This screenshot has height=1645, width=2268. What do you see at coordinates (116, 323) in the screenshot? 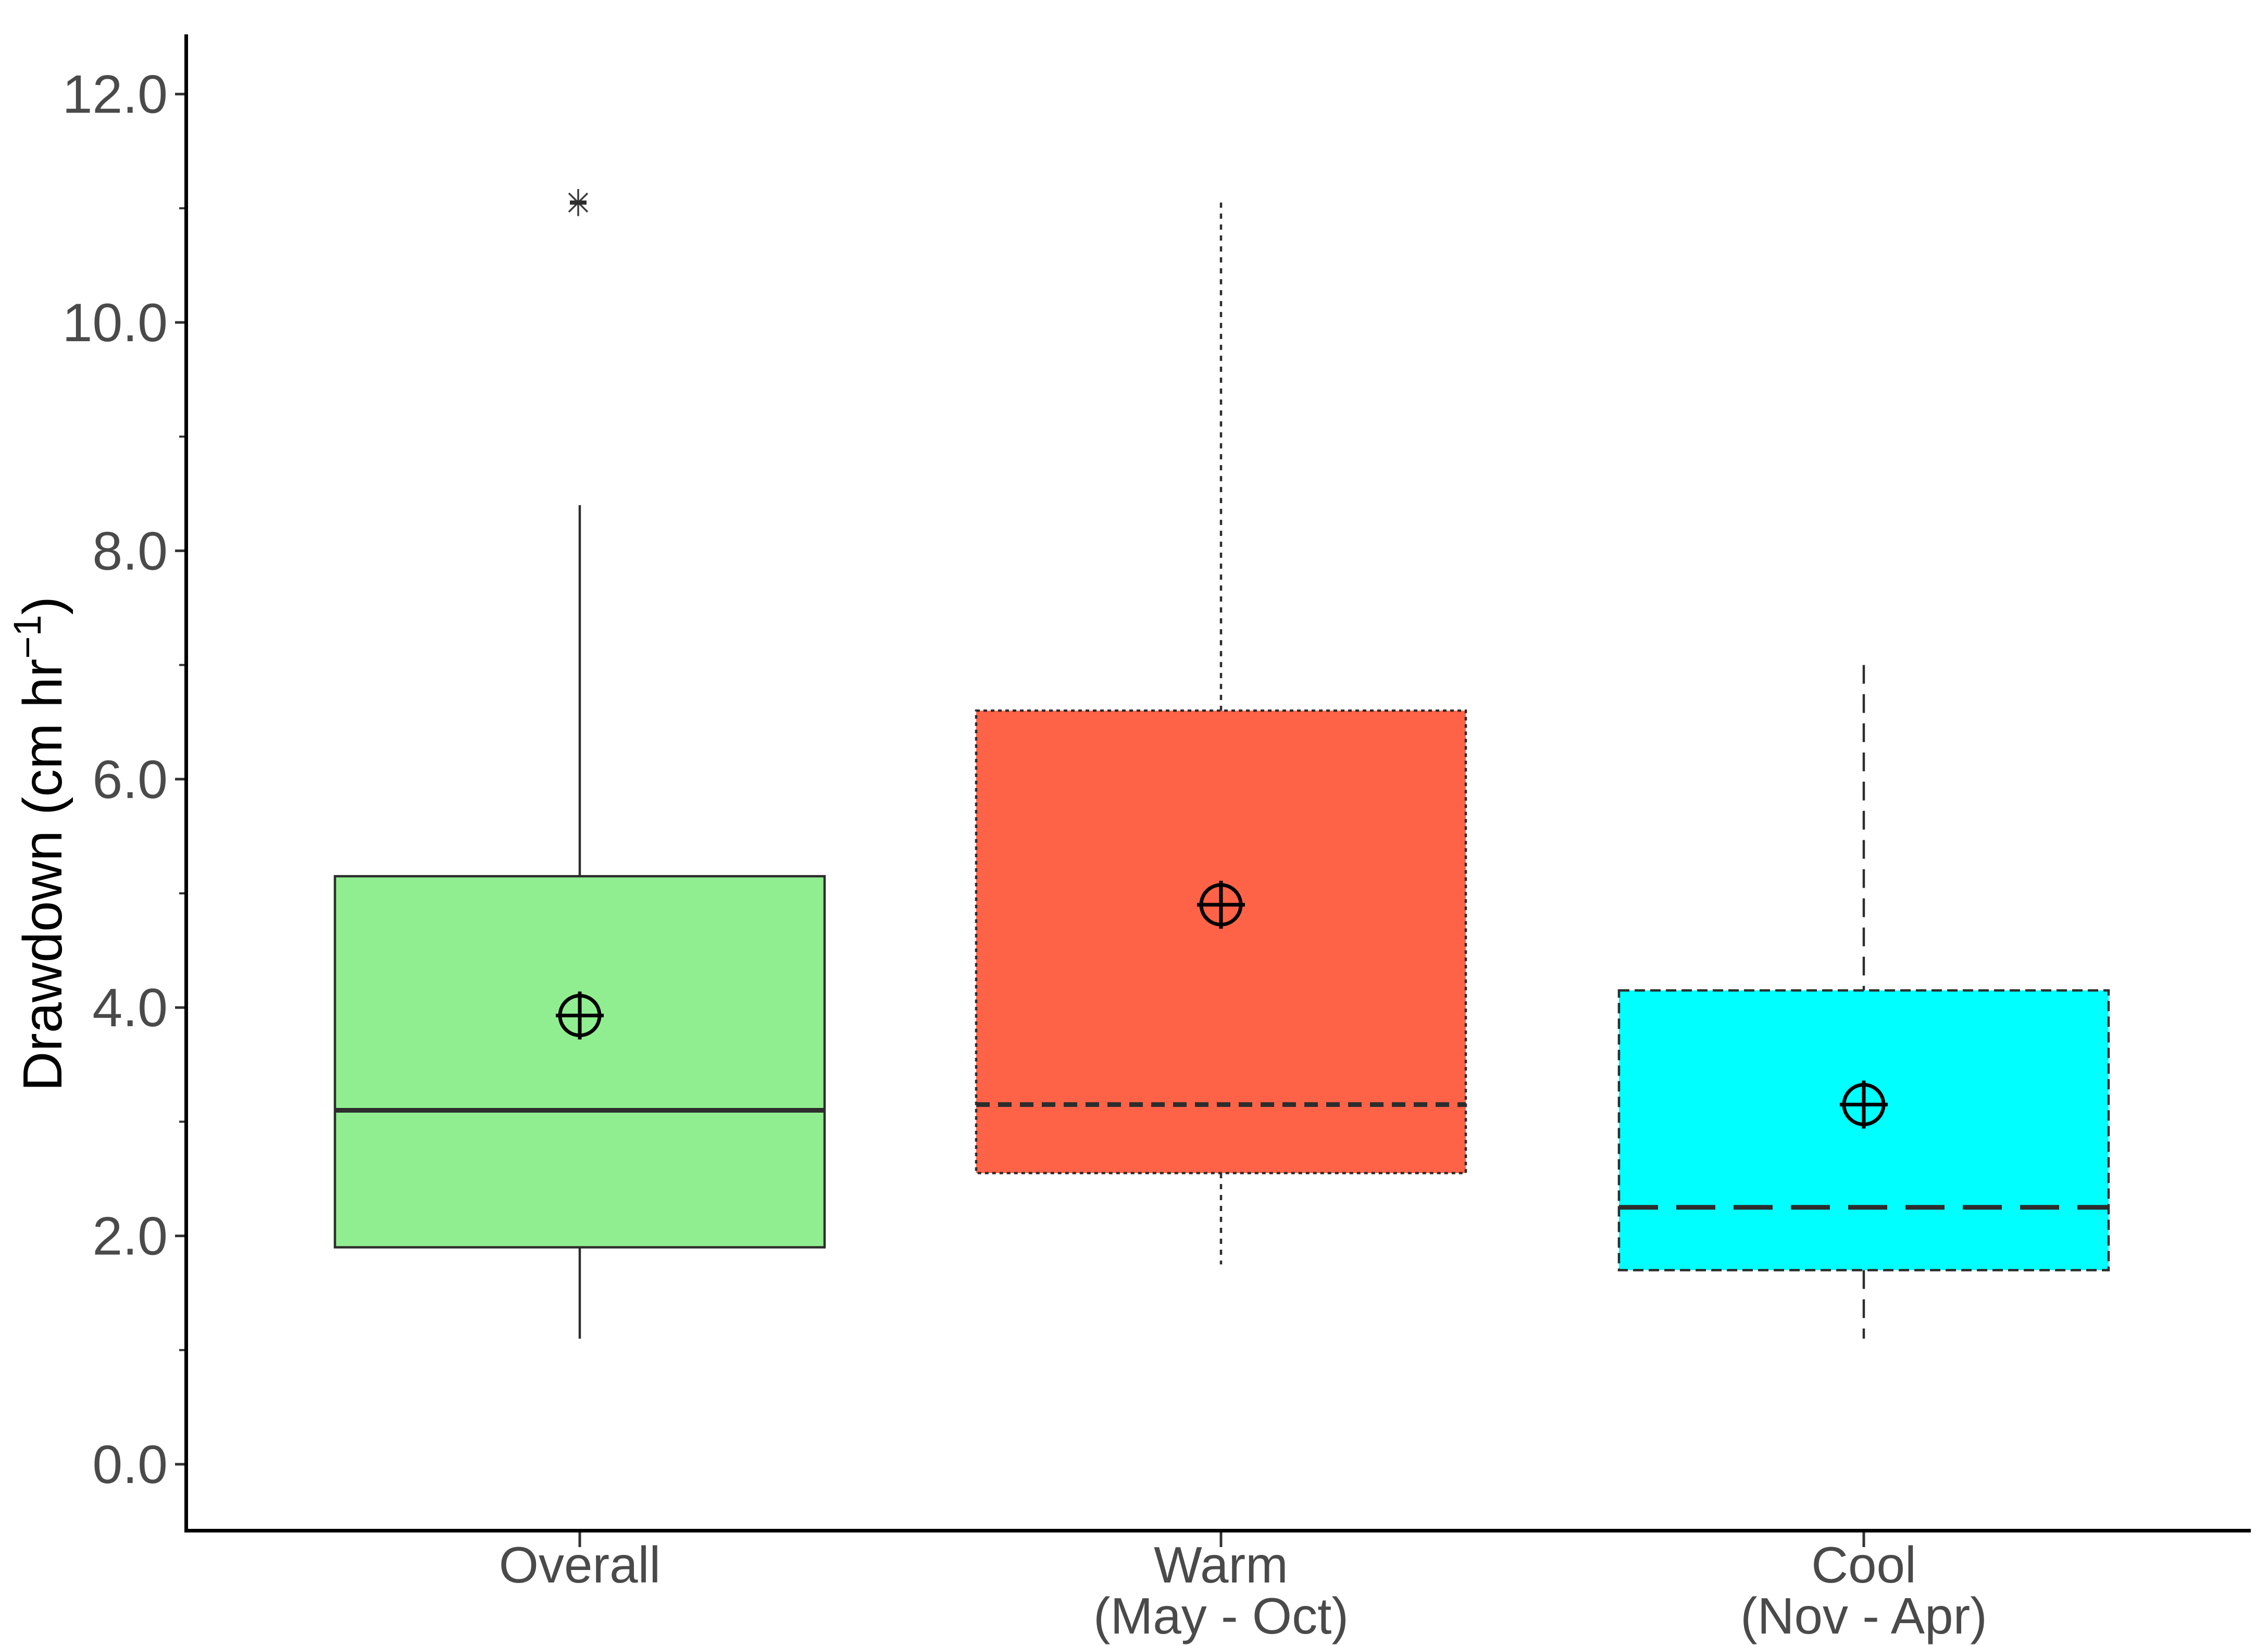
I see `y-tick-label: 10.0` at bounding box center [116, 323].